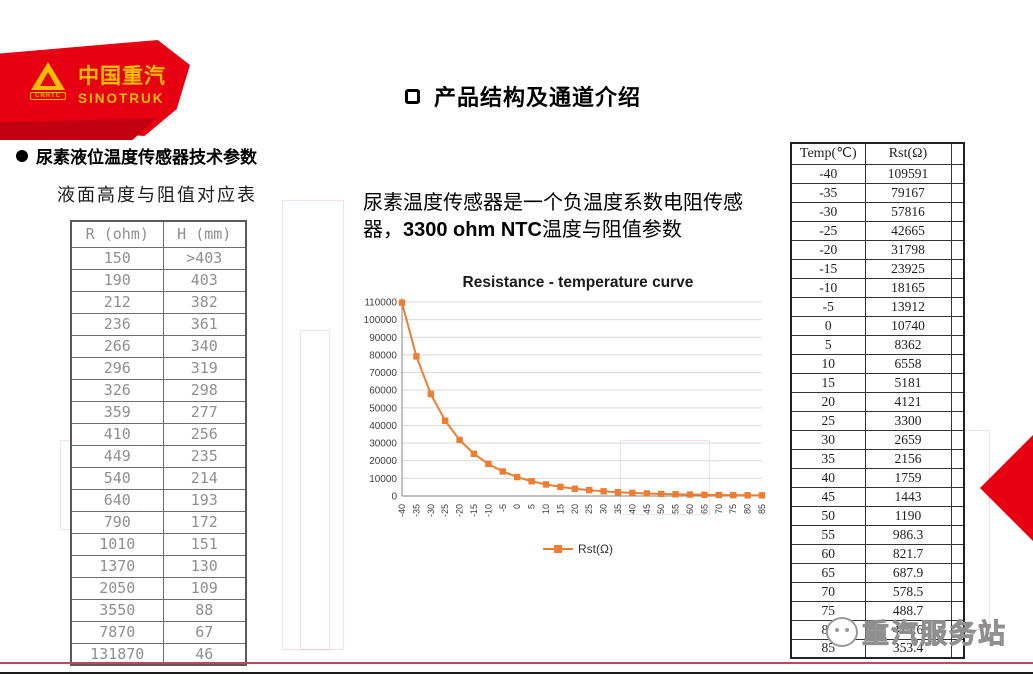 This screenshot has width=1033, height=674. Describe the element at coordinates (908, 515) in the screenshot. I see `table-cell: 1190` at that location.